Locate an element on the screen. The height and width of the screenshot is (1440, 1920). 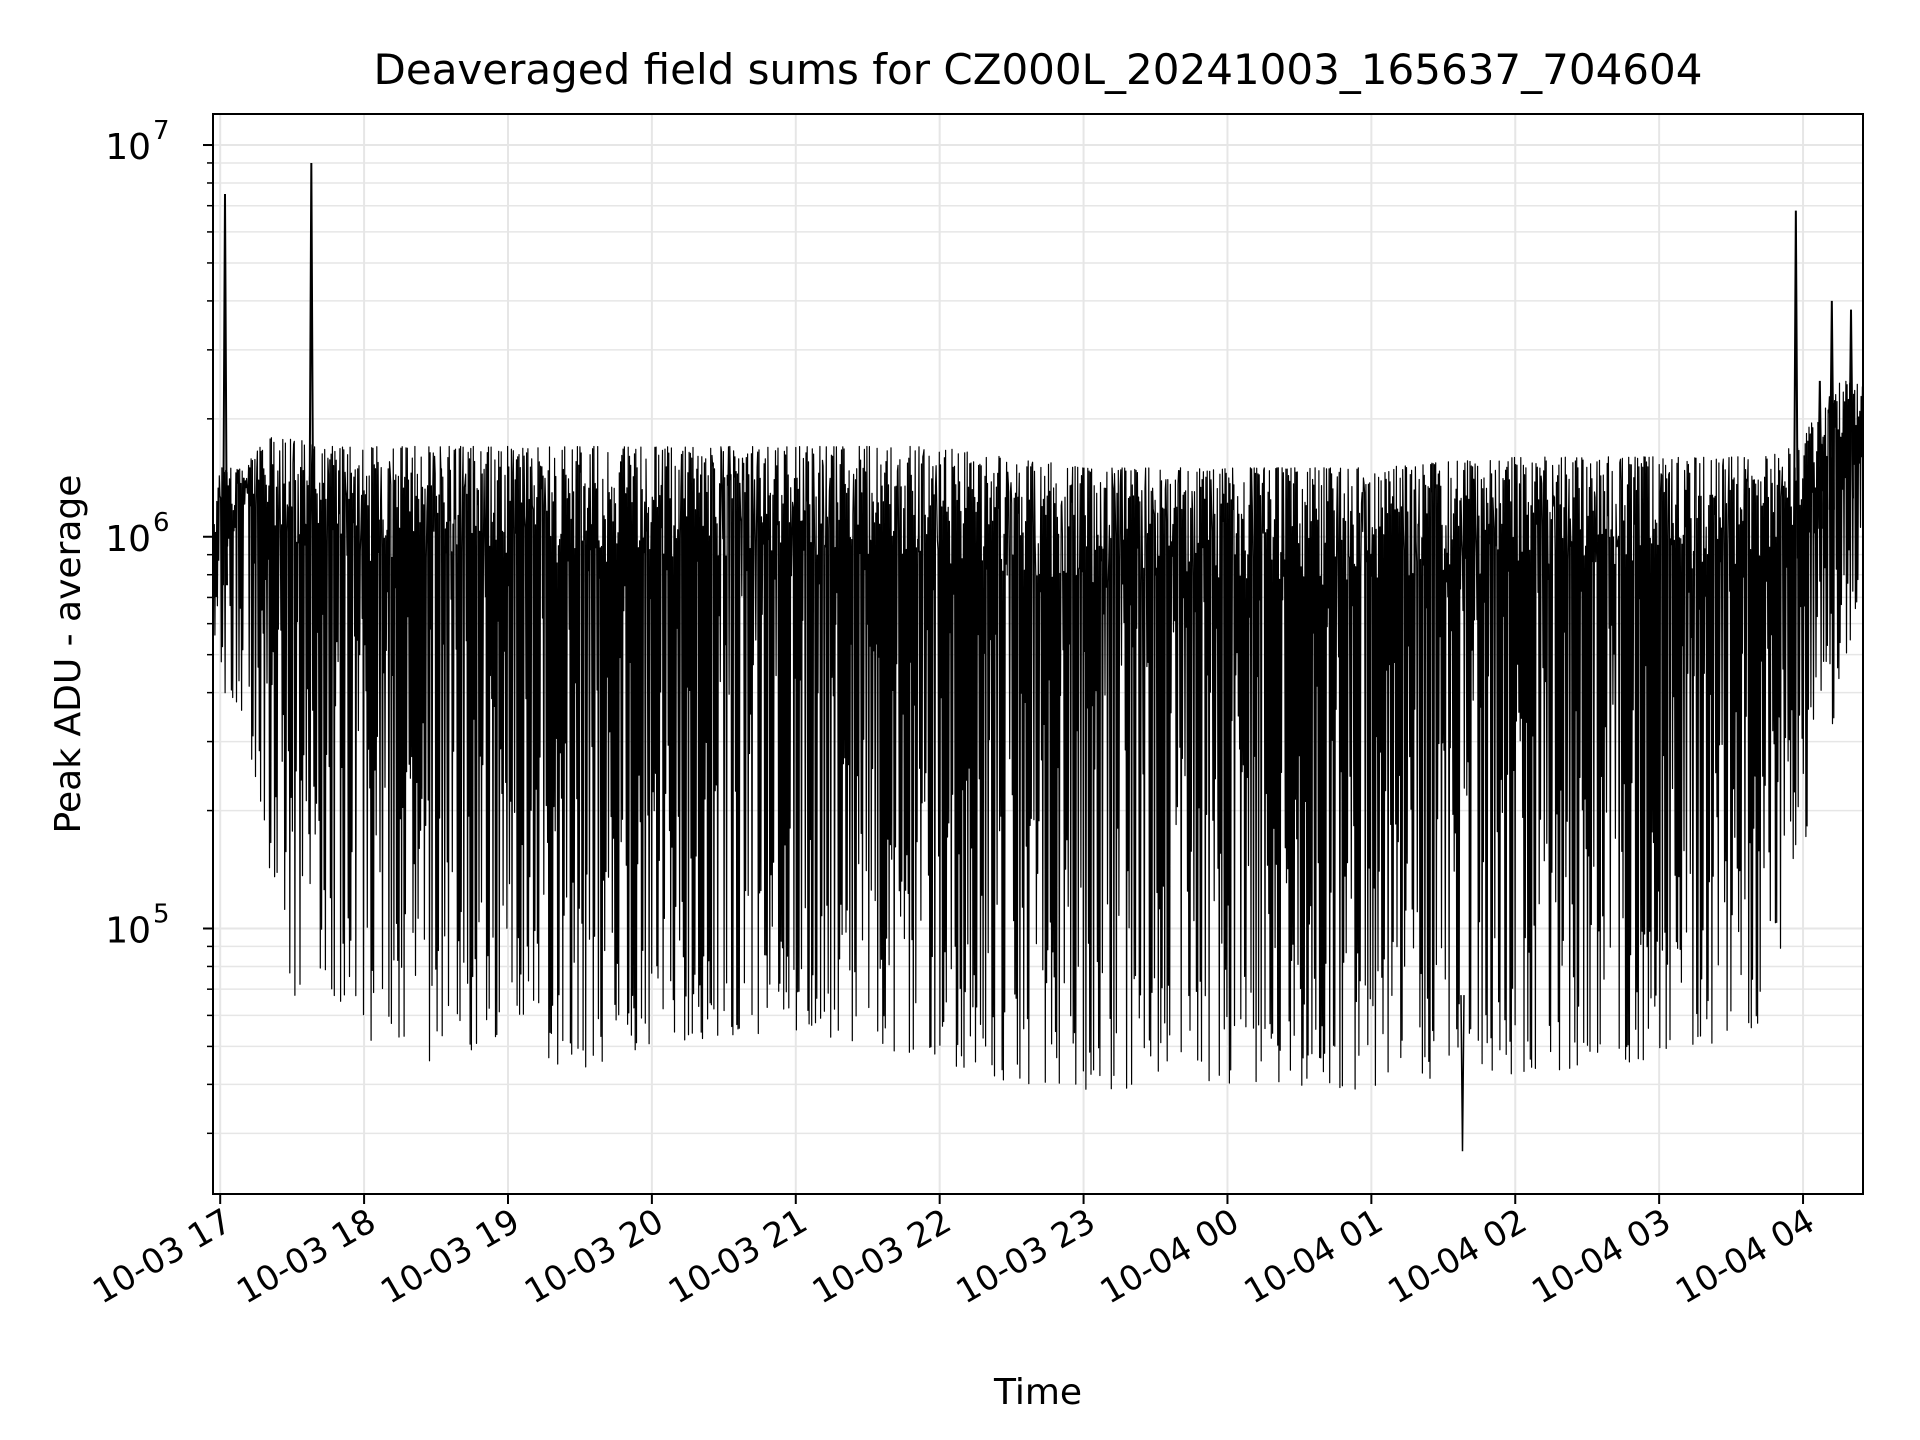
y-tick-exponent: 5 is located at coordinates (161, 914).